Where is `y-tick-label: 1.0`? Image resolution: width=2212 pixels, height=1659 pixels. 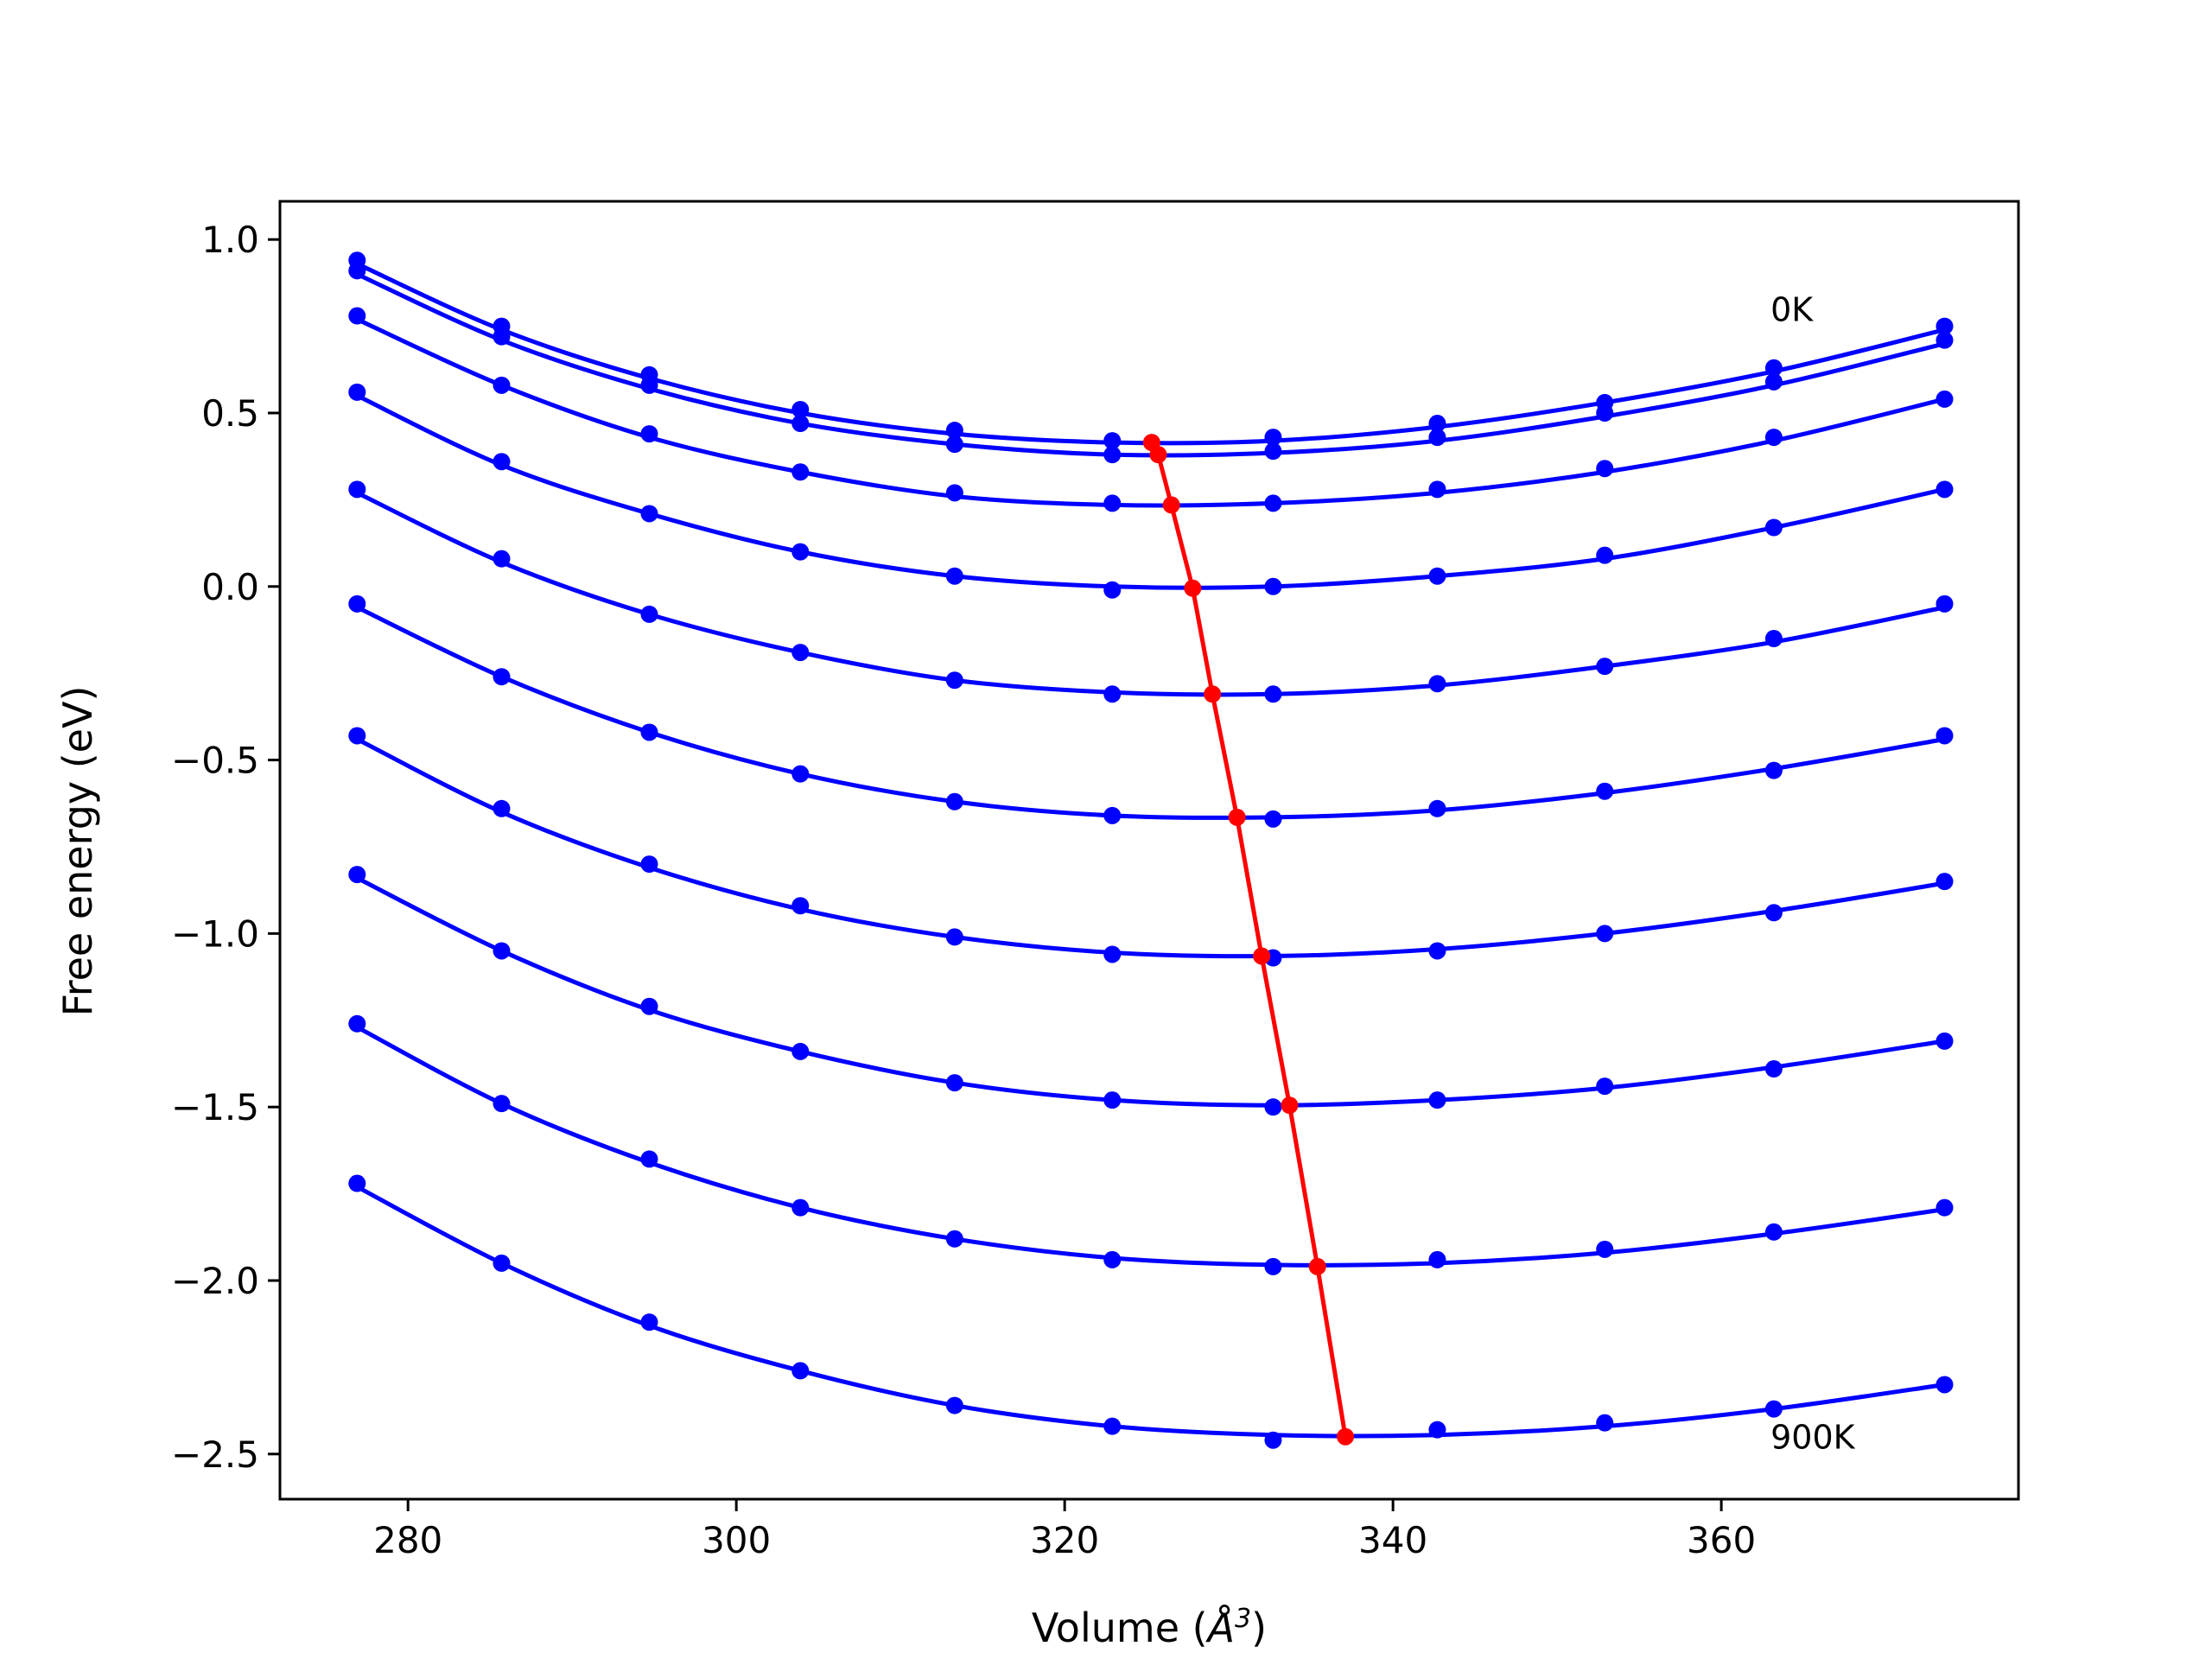
y-tick-label: 1.0 is located at coordinates (230, 240).